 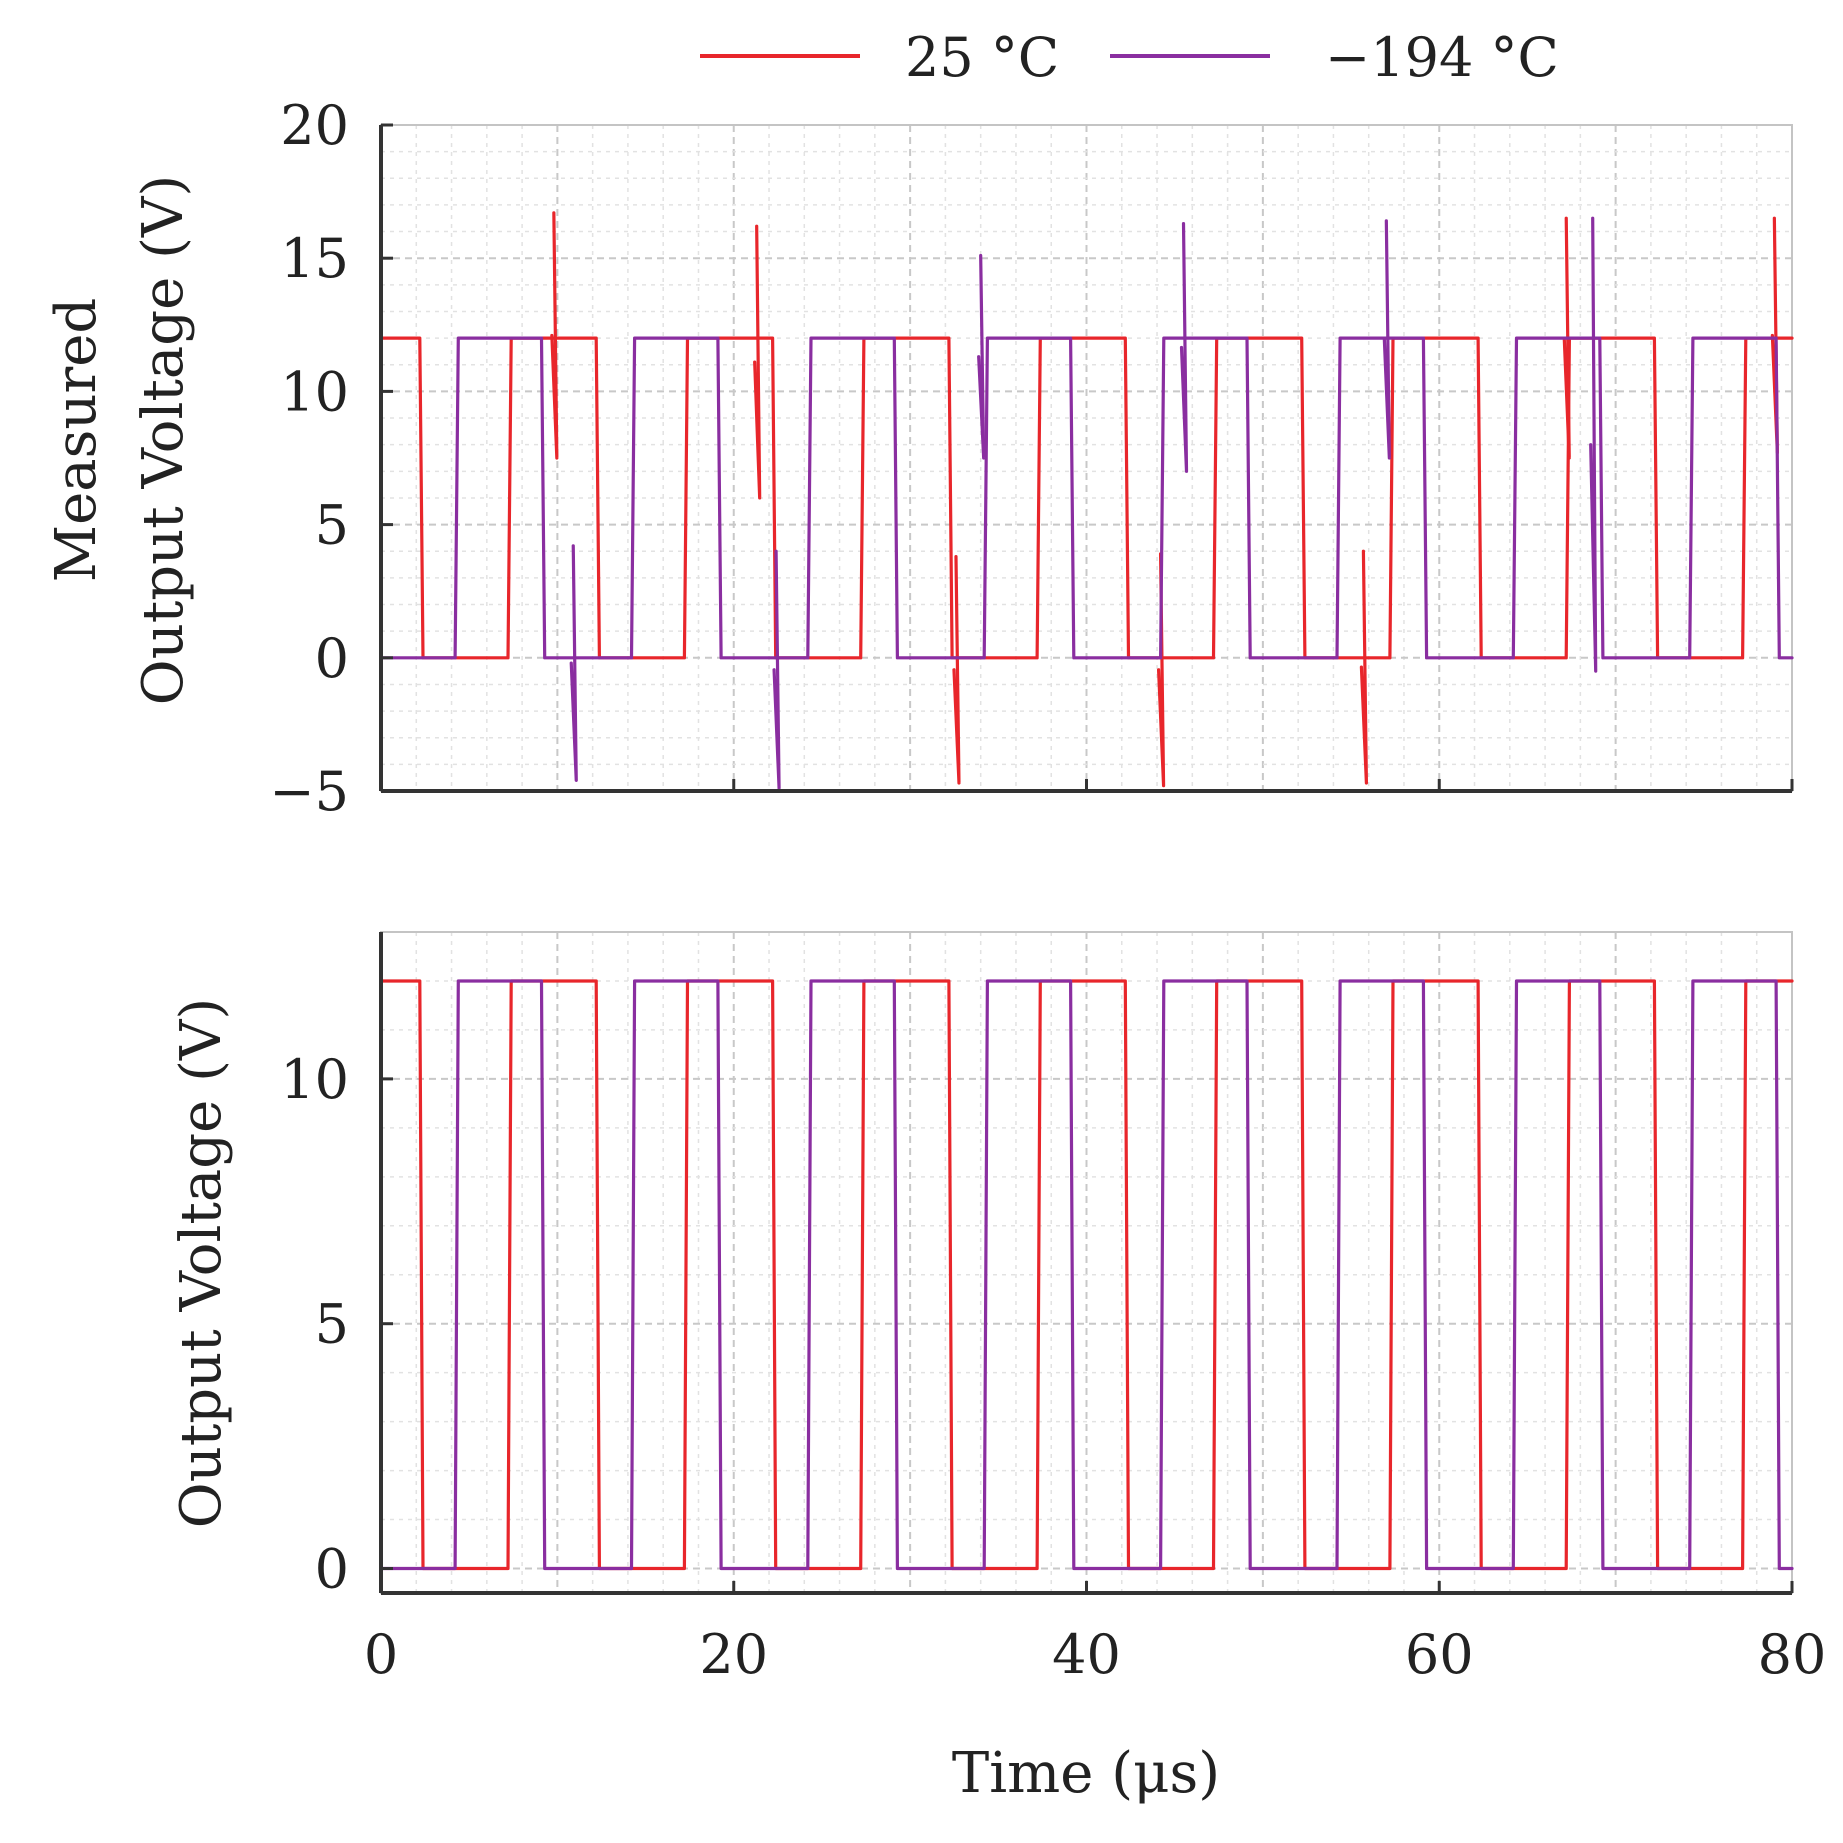 What do you see at coordinates (76, 440) in the screenshot?
I see `top-y-axis-title-line1: Measured` at bounding box center [76, 440].